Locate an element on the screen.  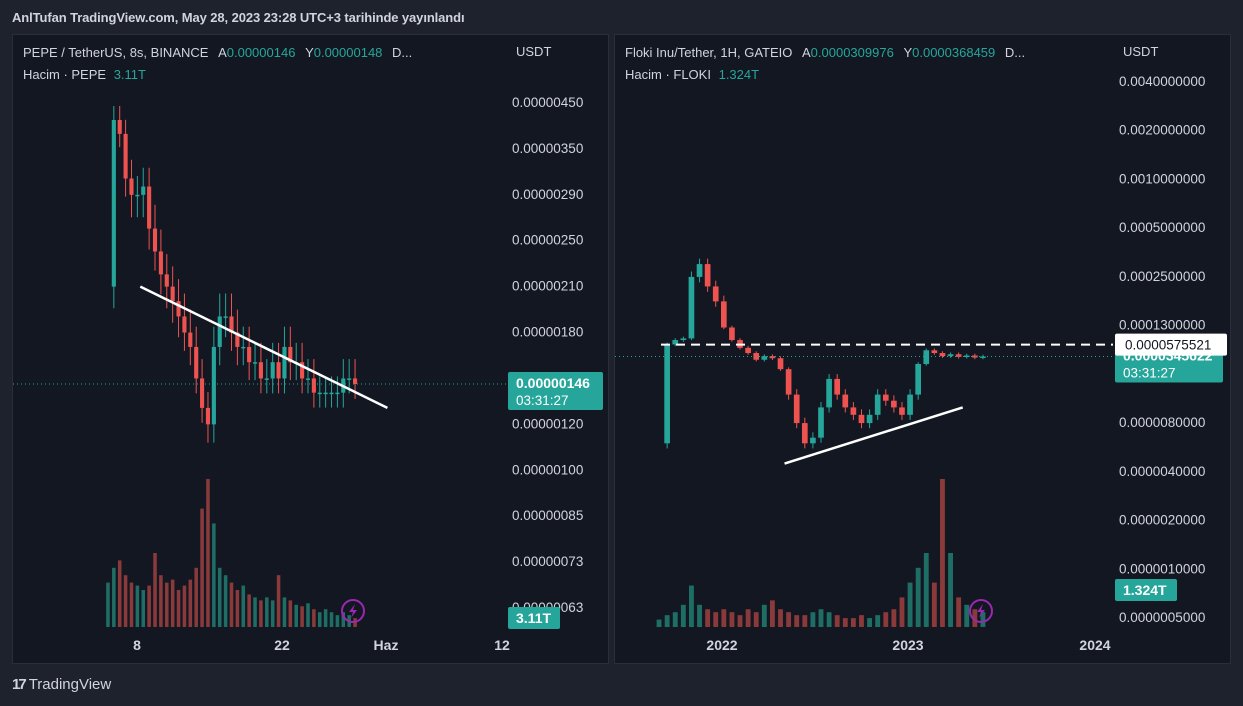
right-volume-badge is located at coordinates (1146, 590).